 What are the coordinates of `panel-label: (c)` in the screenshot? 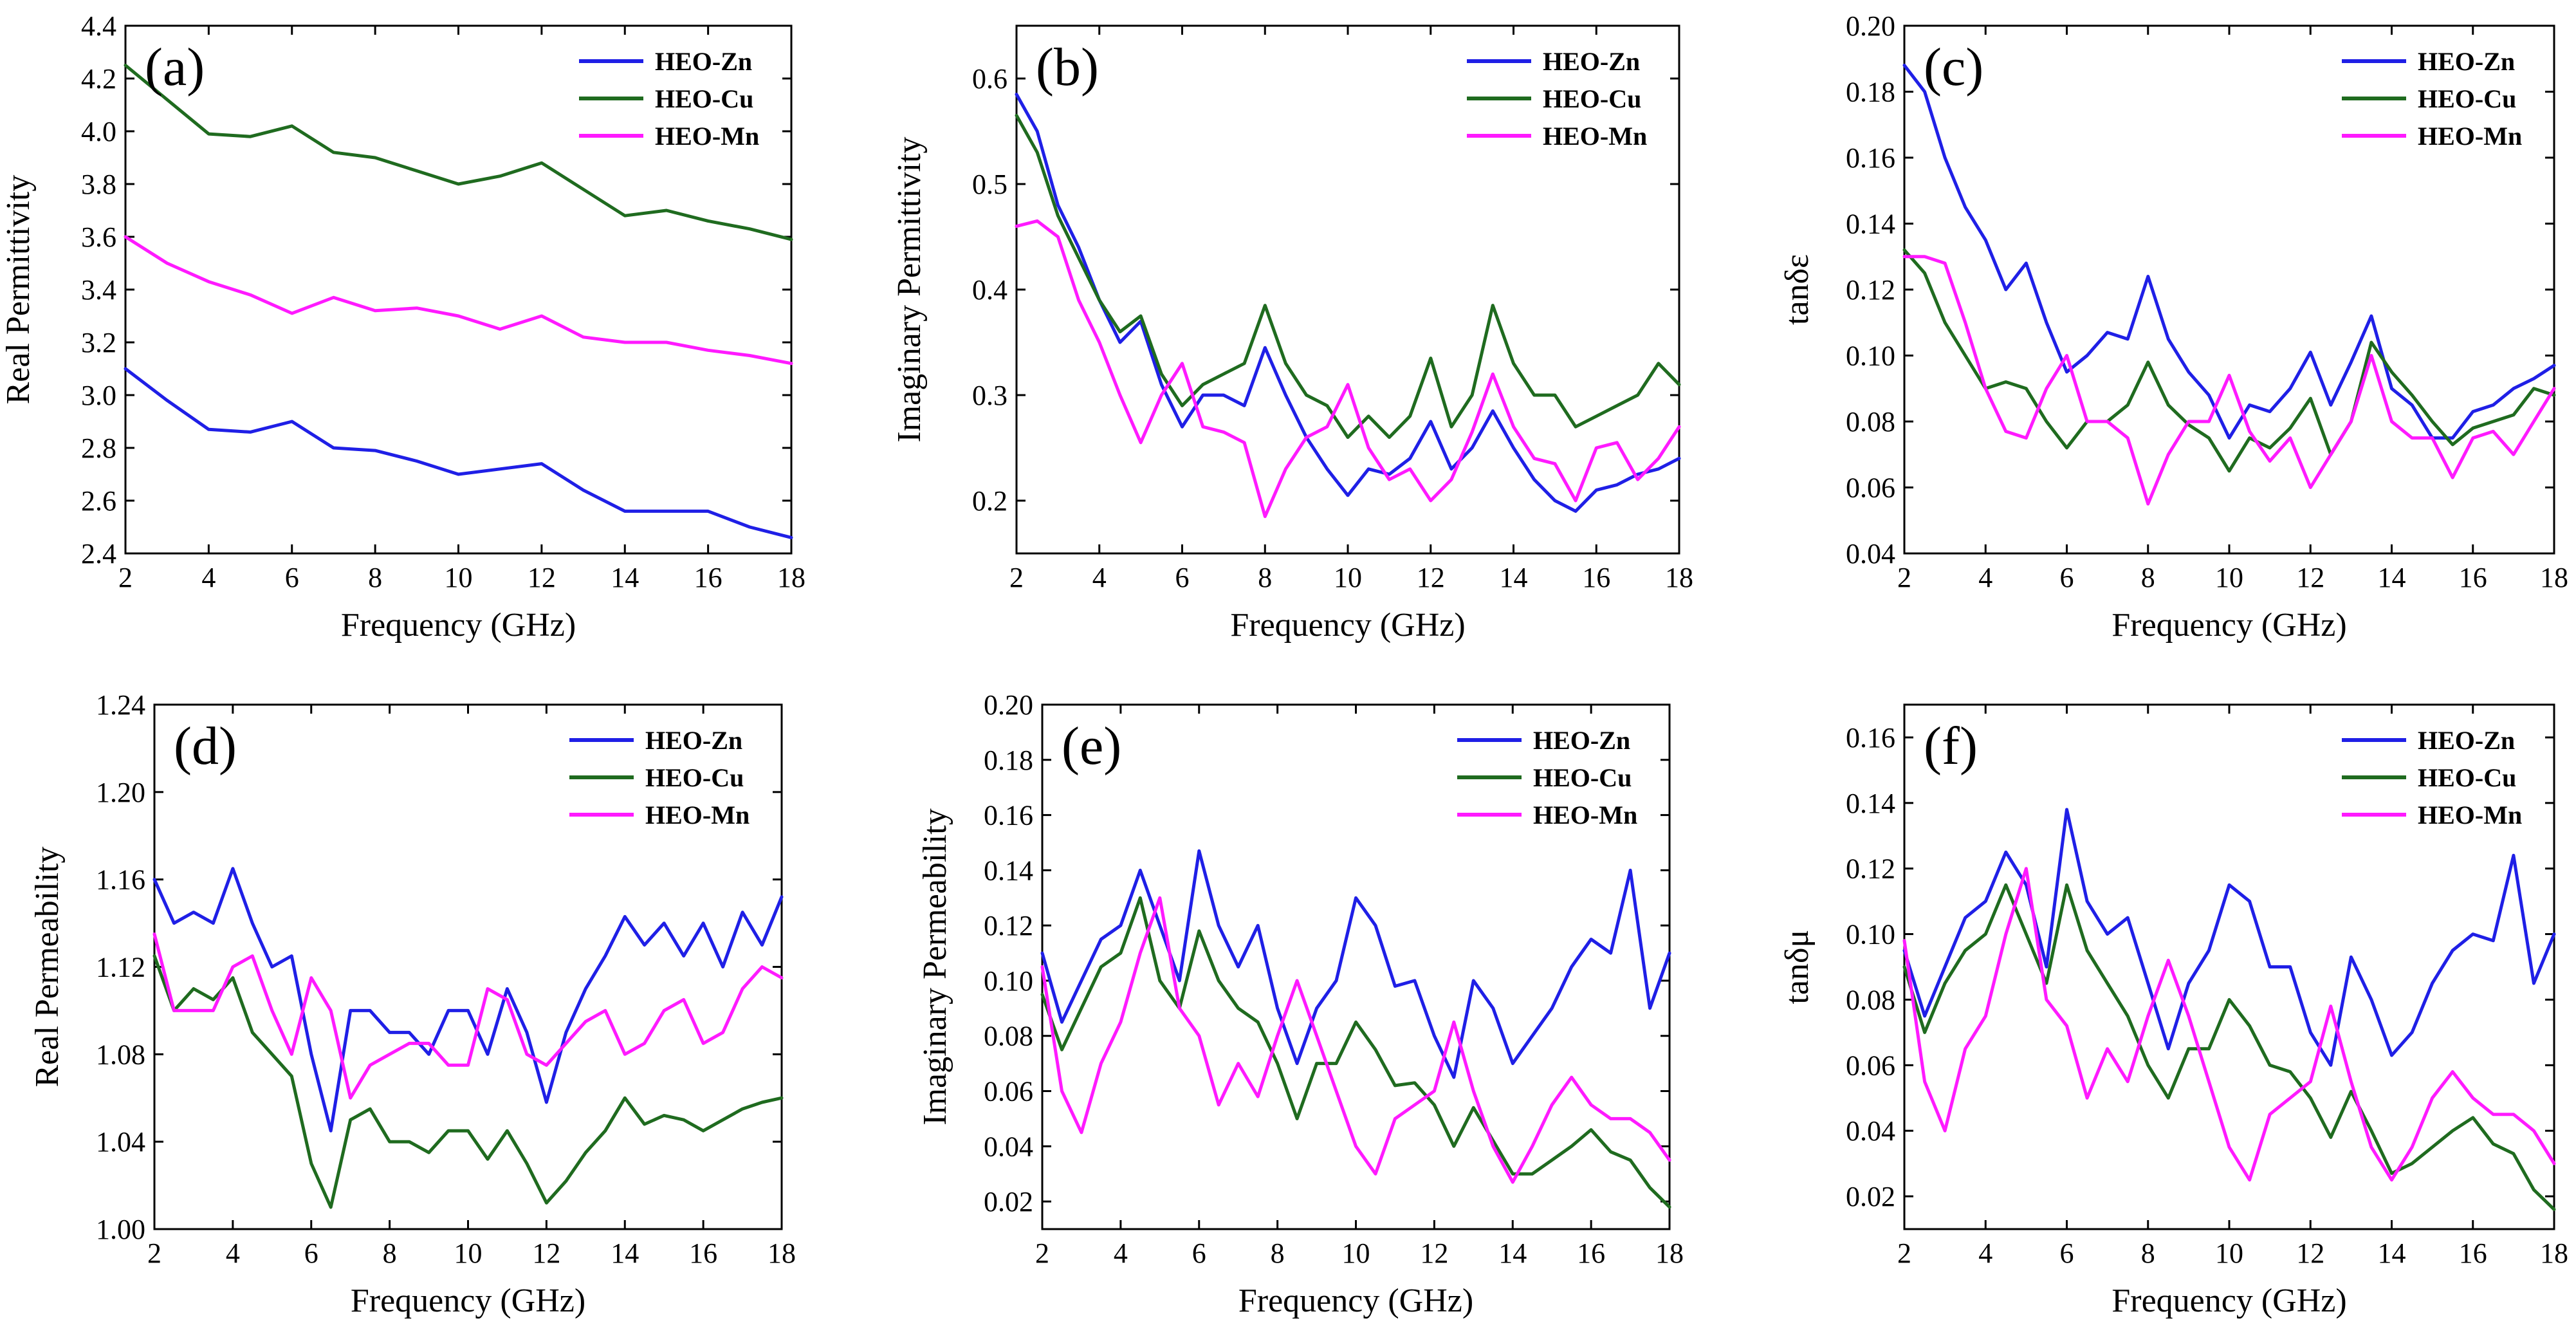 It's located at (1953, 67).